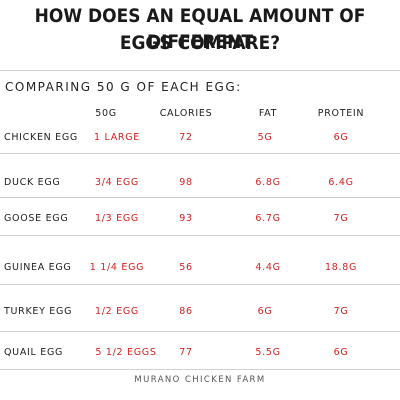  Describe the element at coordinates (268, 352) in the screenshot. I see `cell-fat: 5.5G` at that location.